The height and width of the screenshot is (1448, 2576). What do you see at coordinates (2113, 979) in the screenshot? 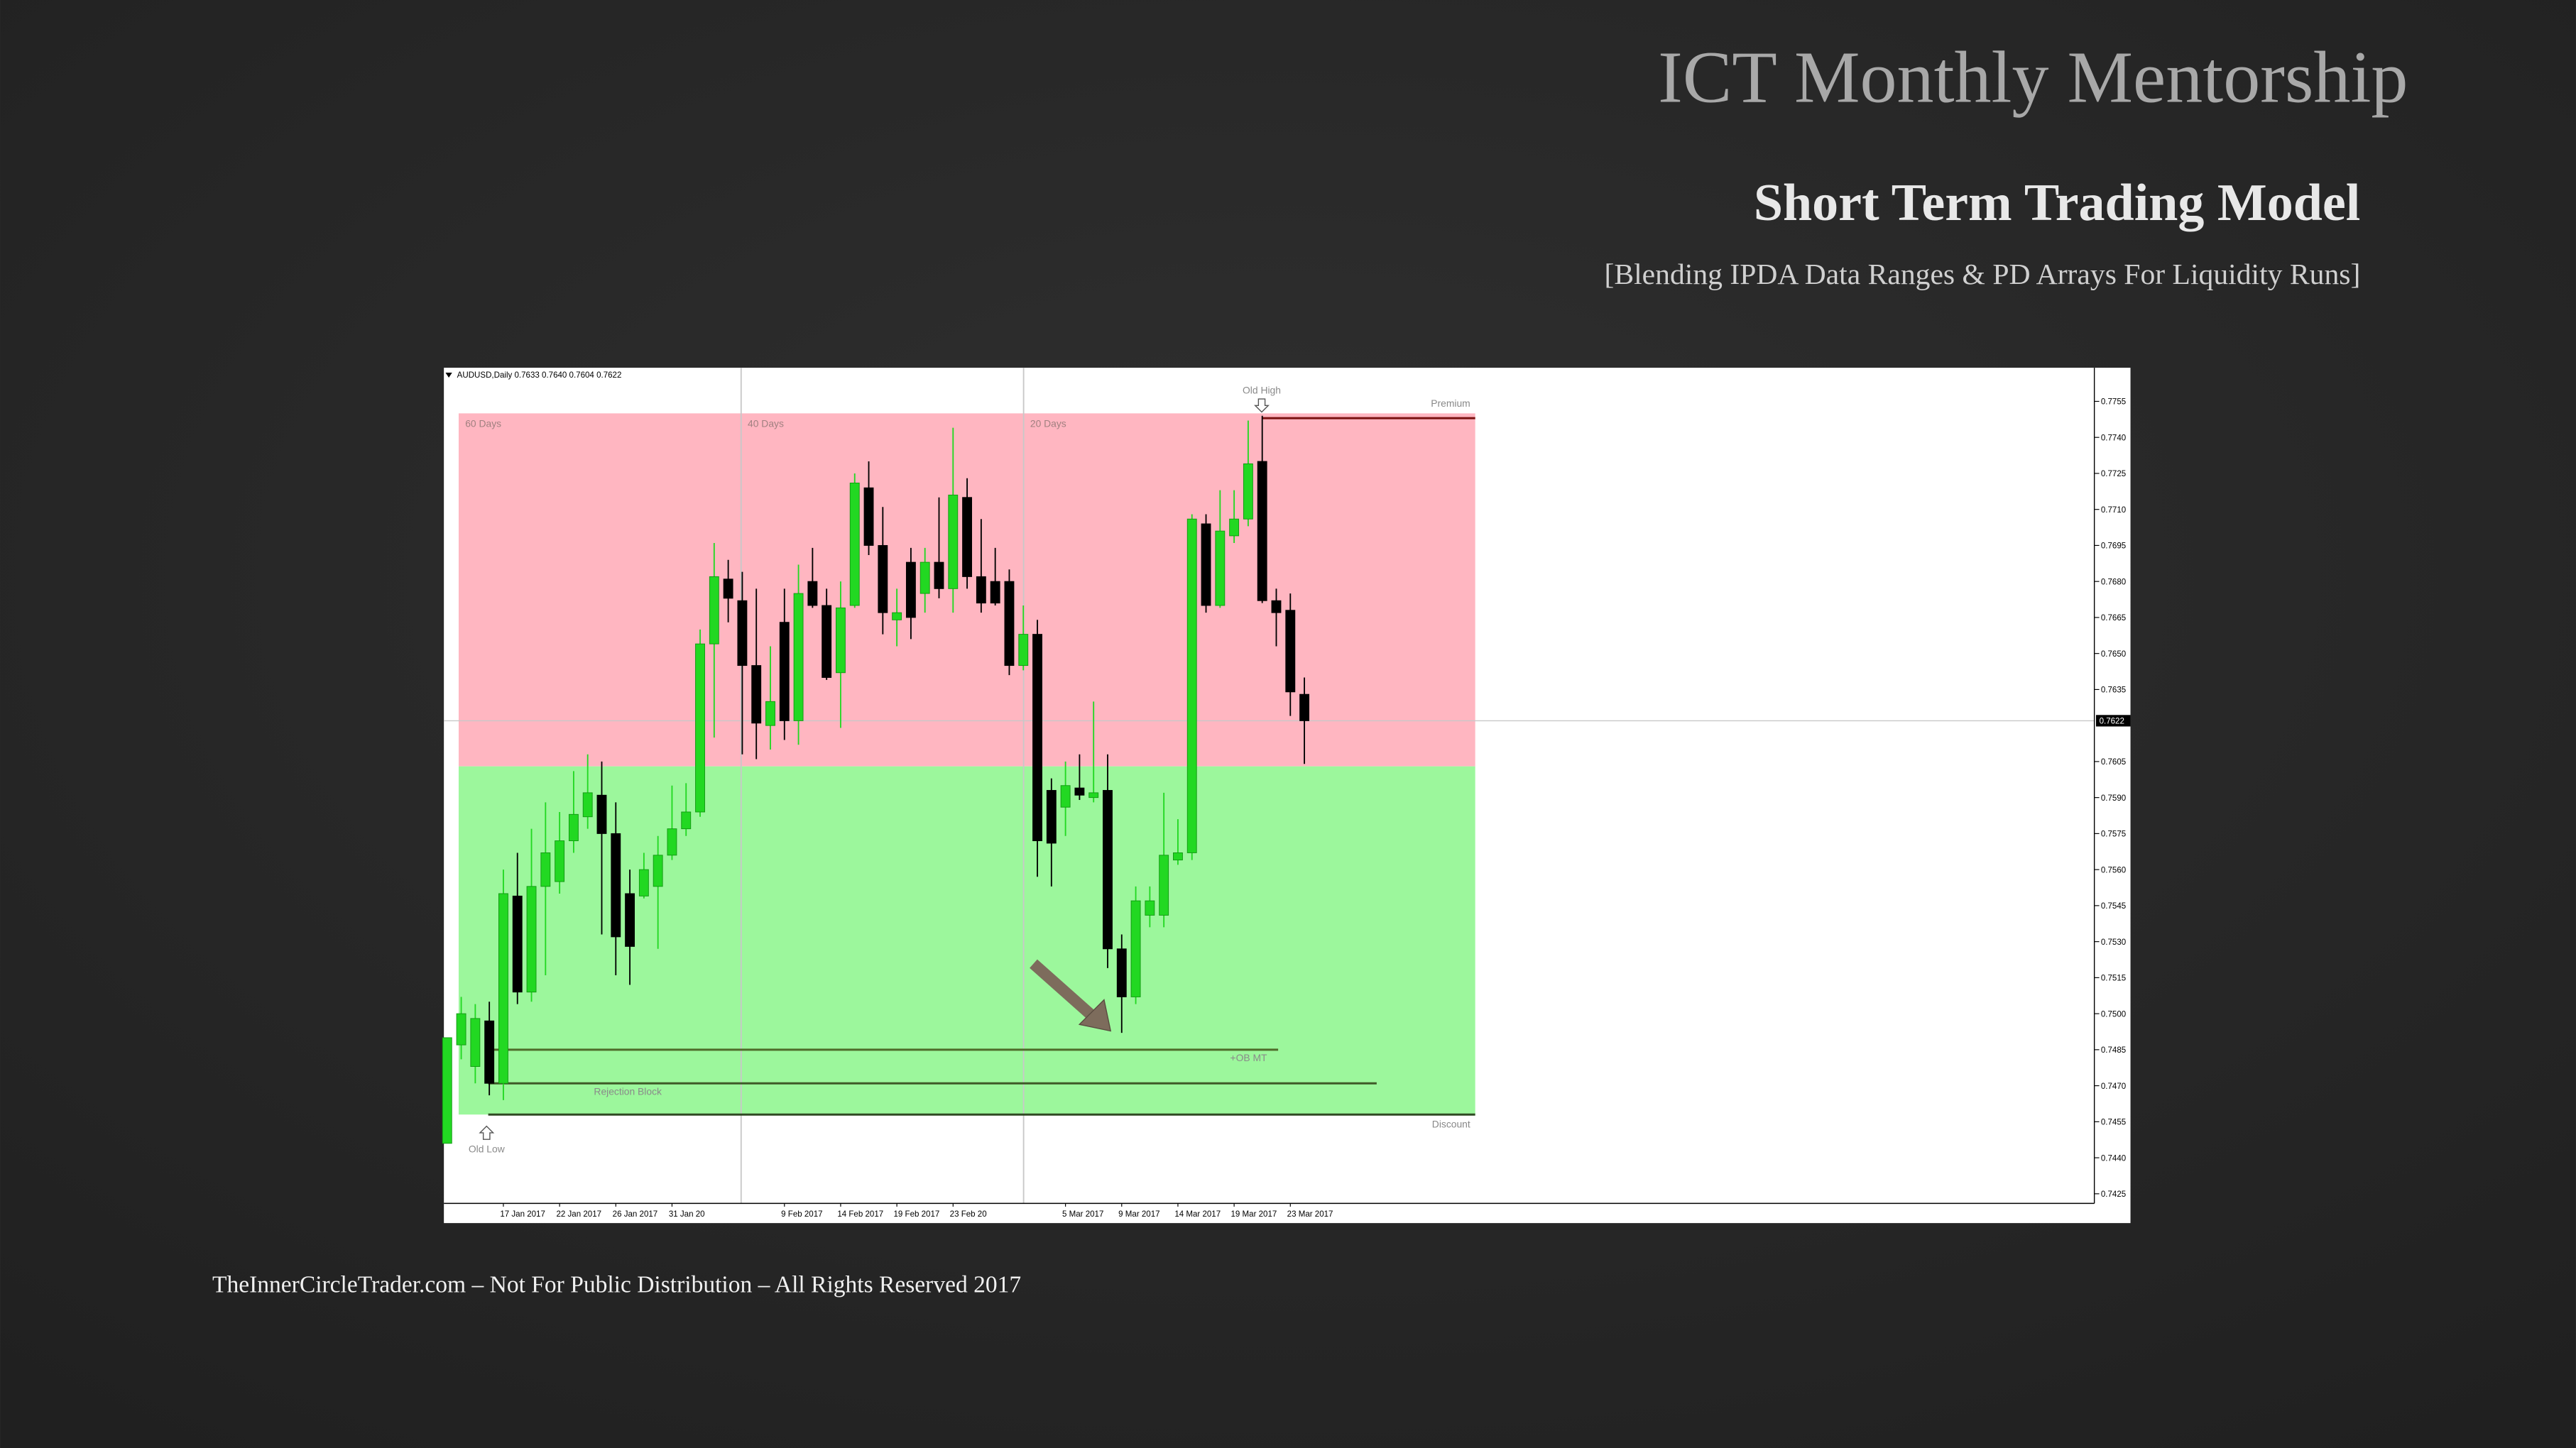
I see `y-tick-label: 0.7515` at bounding box center [2113, 979].